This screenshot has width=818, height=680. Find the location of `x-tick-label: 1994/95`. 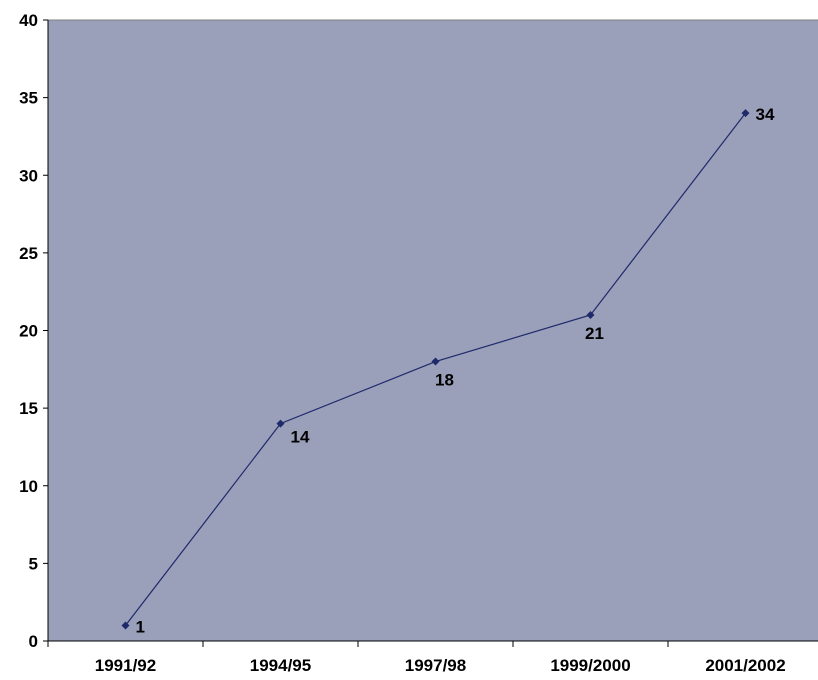

x-tick-label: 1994/95 is located at coordinates (280, 665).